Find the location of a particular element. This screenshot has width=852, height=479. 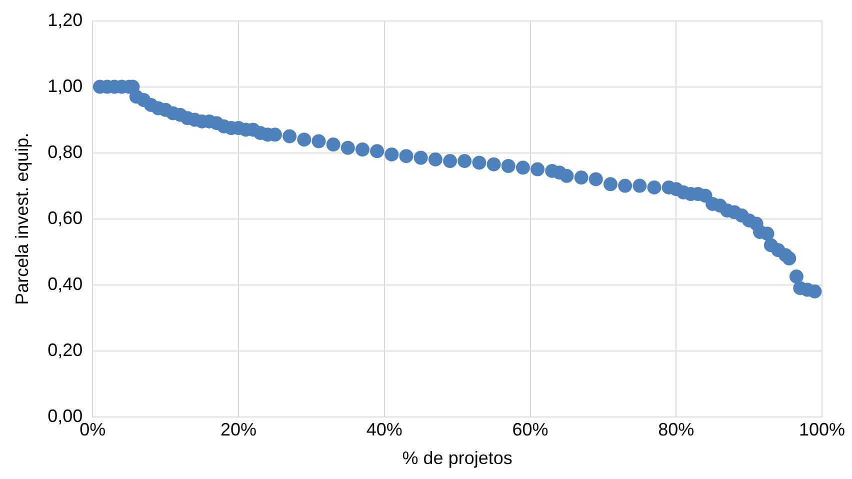

x-tick-label: 20% is located at coordinates (238, 430).